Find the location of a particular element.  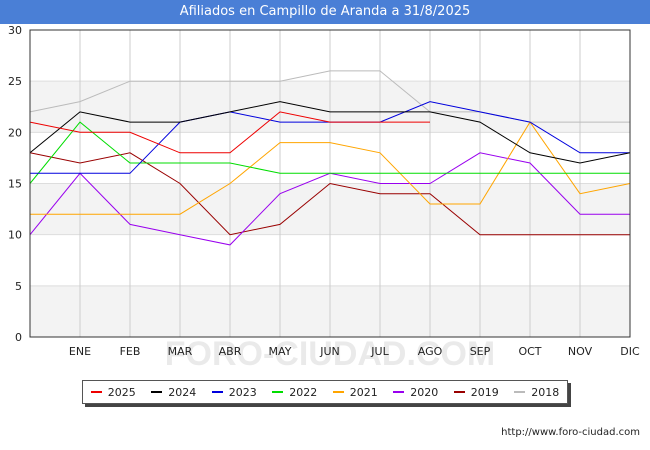

x-tick-label: SEP is located at coordinates (480, 351).